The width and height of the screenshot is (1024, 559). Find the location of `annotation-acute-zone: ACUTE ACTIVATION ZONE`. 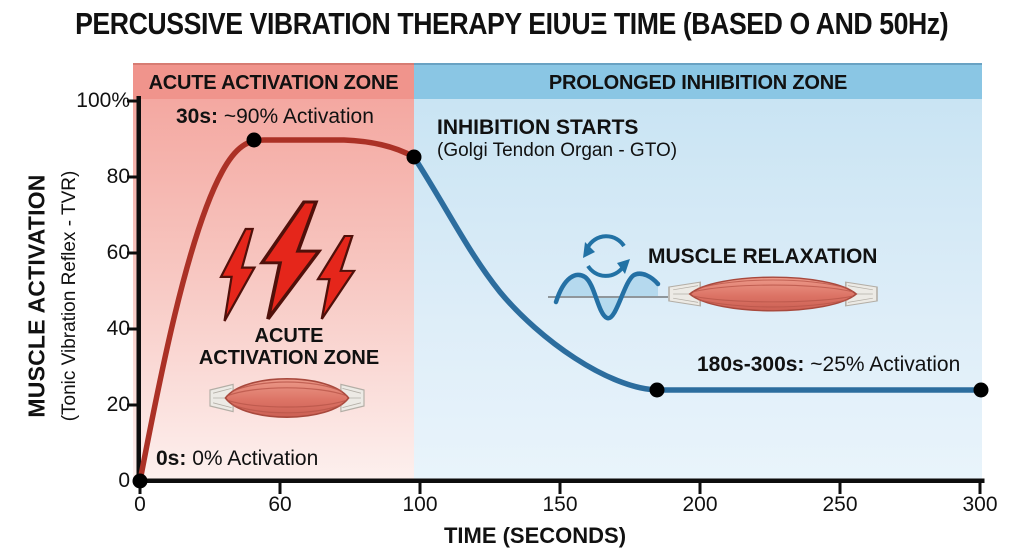

annotation-acute-zone: ACUTE ACTIVATION ZONE is located at coordinates (289, 347).